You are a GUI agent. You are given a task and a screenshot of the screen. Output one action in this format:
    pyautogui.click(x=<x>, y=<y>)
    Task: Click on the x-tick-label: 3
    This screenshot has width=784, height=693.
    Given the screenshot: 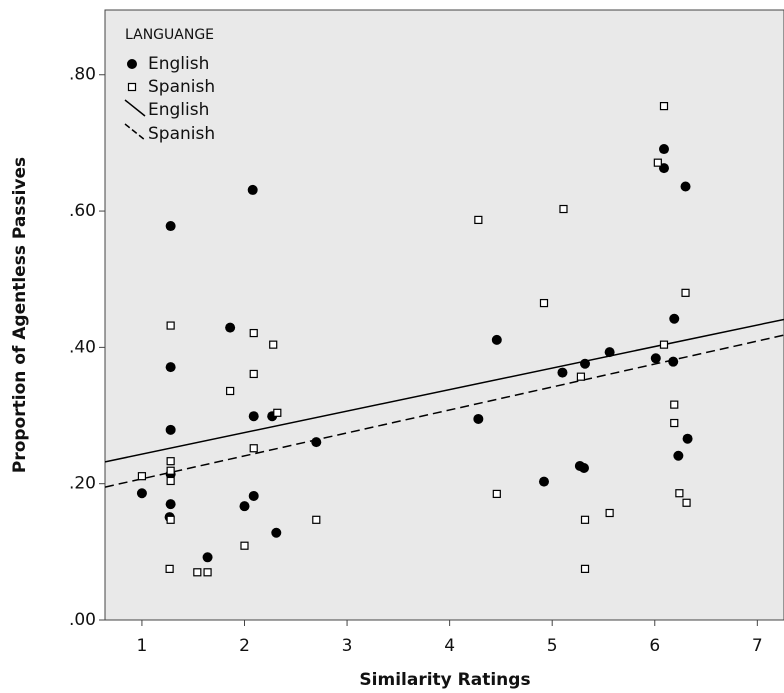 What is the action you would take?
    pyautogui.click(x=347, y=646)
    